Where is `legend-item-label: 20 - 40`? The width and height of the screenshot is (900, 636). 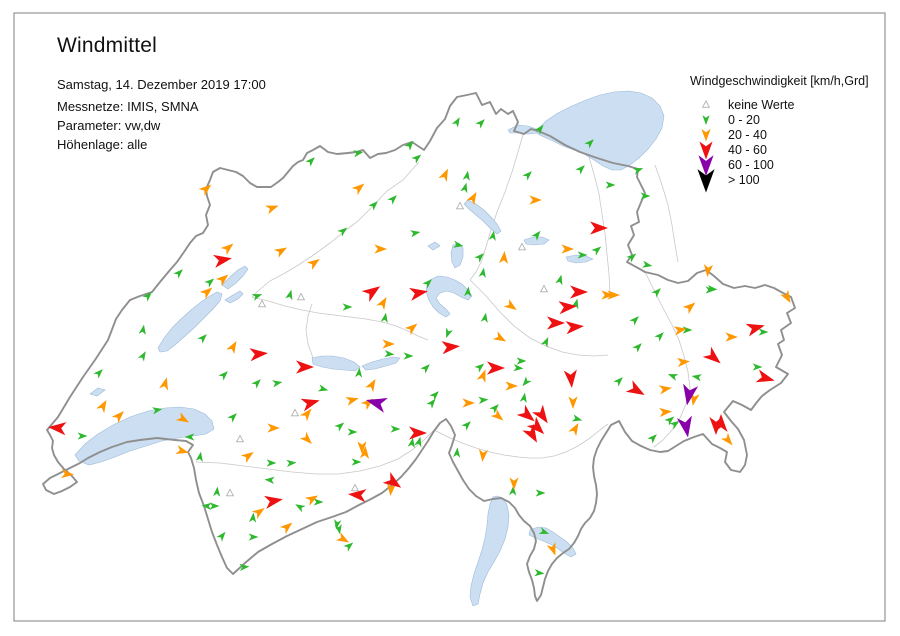
legend-item-label: 20 - 40 is located at coordinates (747, 134).